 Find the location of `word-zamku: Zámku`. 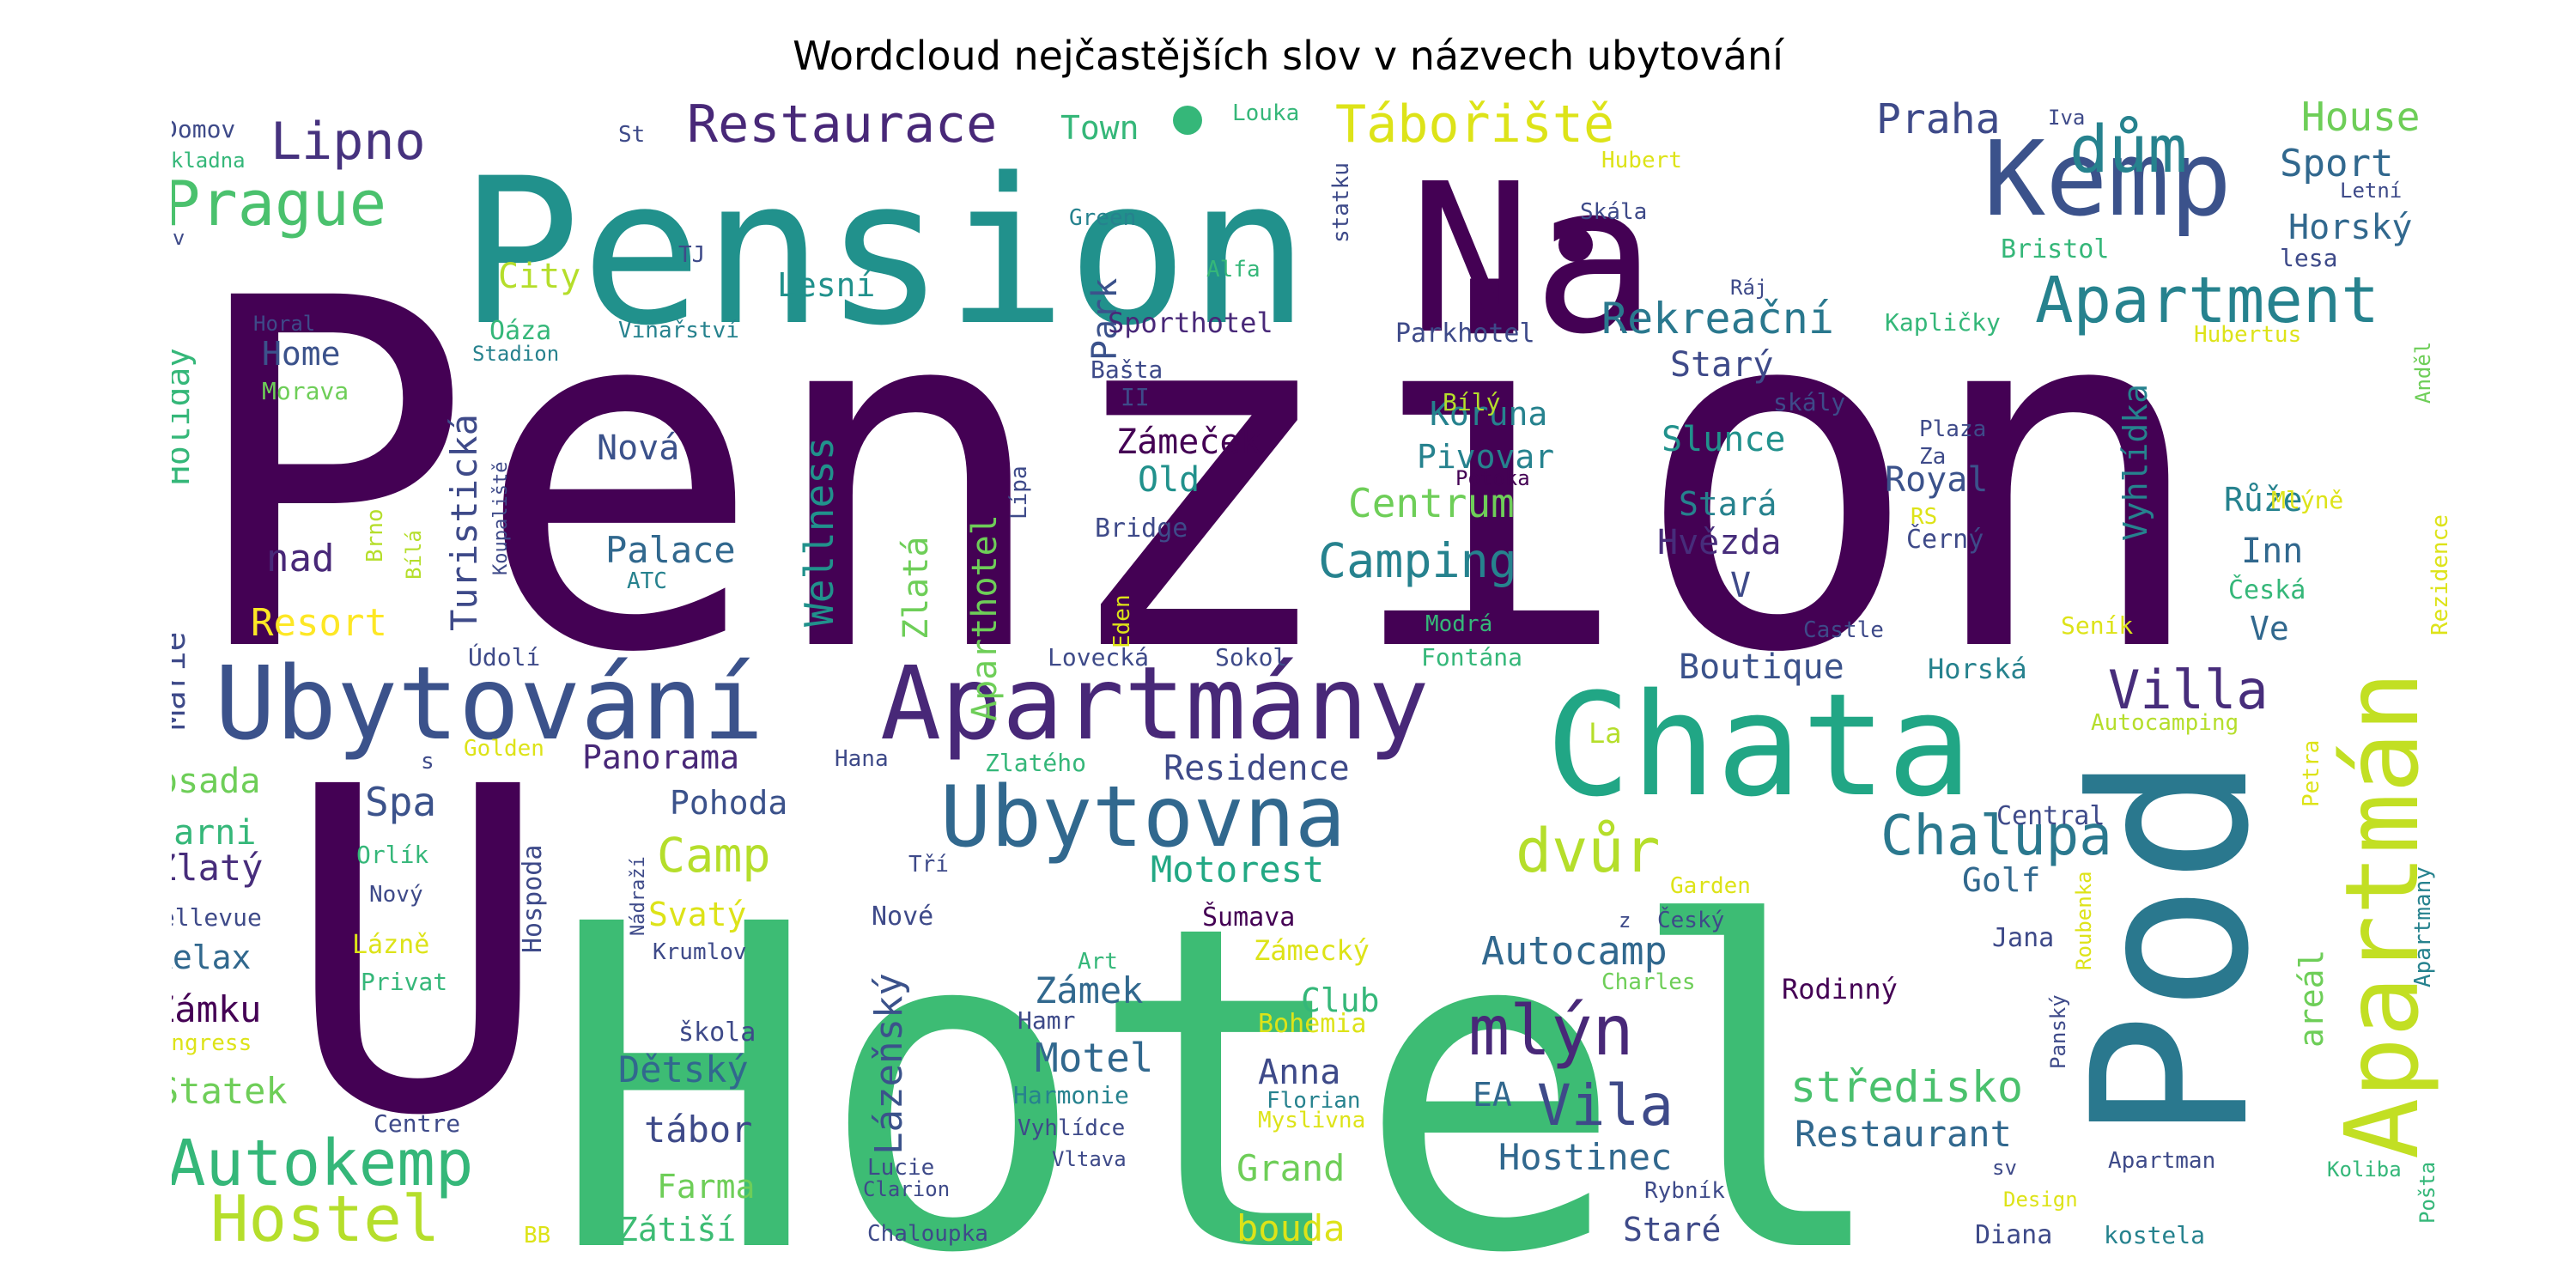

word-zamku: Zámku is located at coordinates (217, 1009).